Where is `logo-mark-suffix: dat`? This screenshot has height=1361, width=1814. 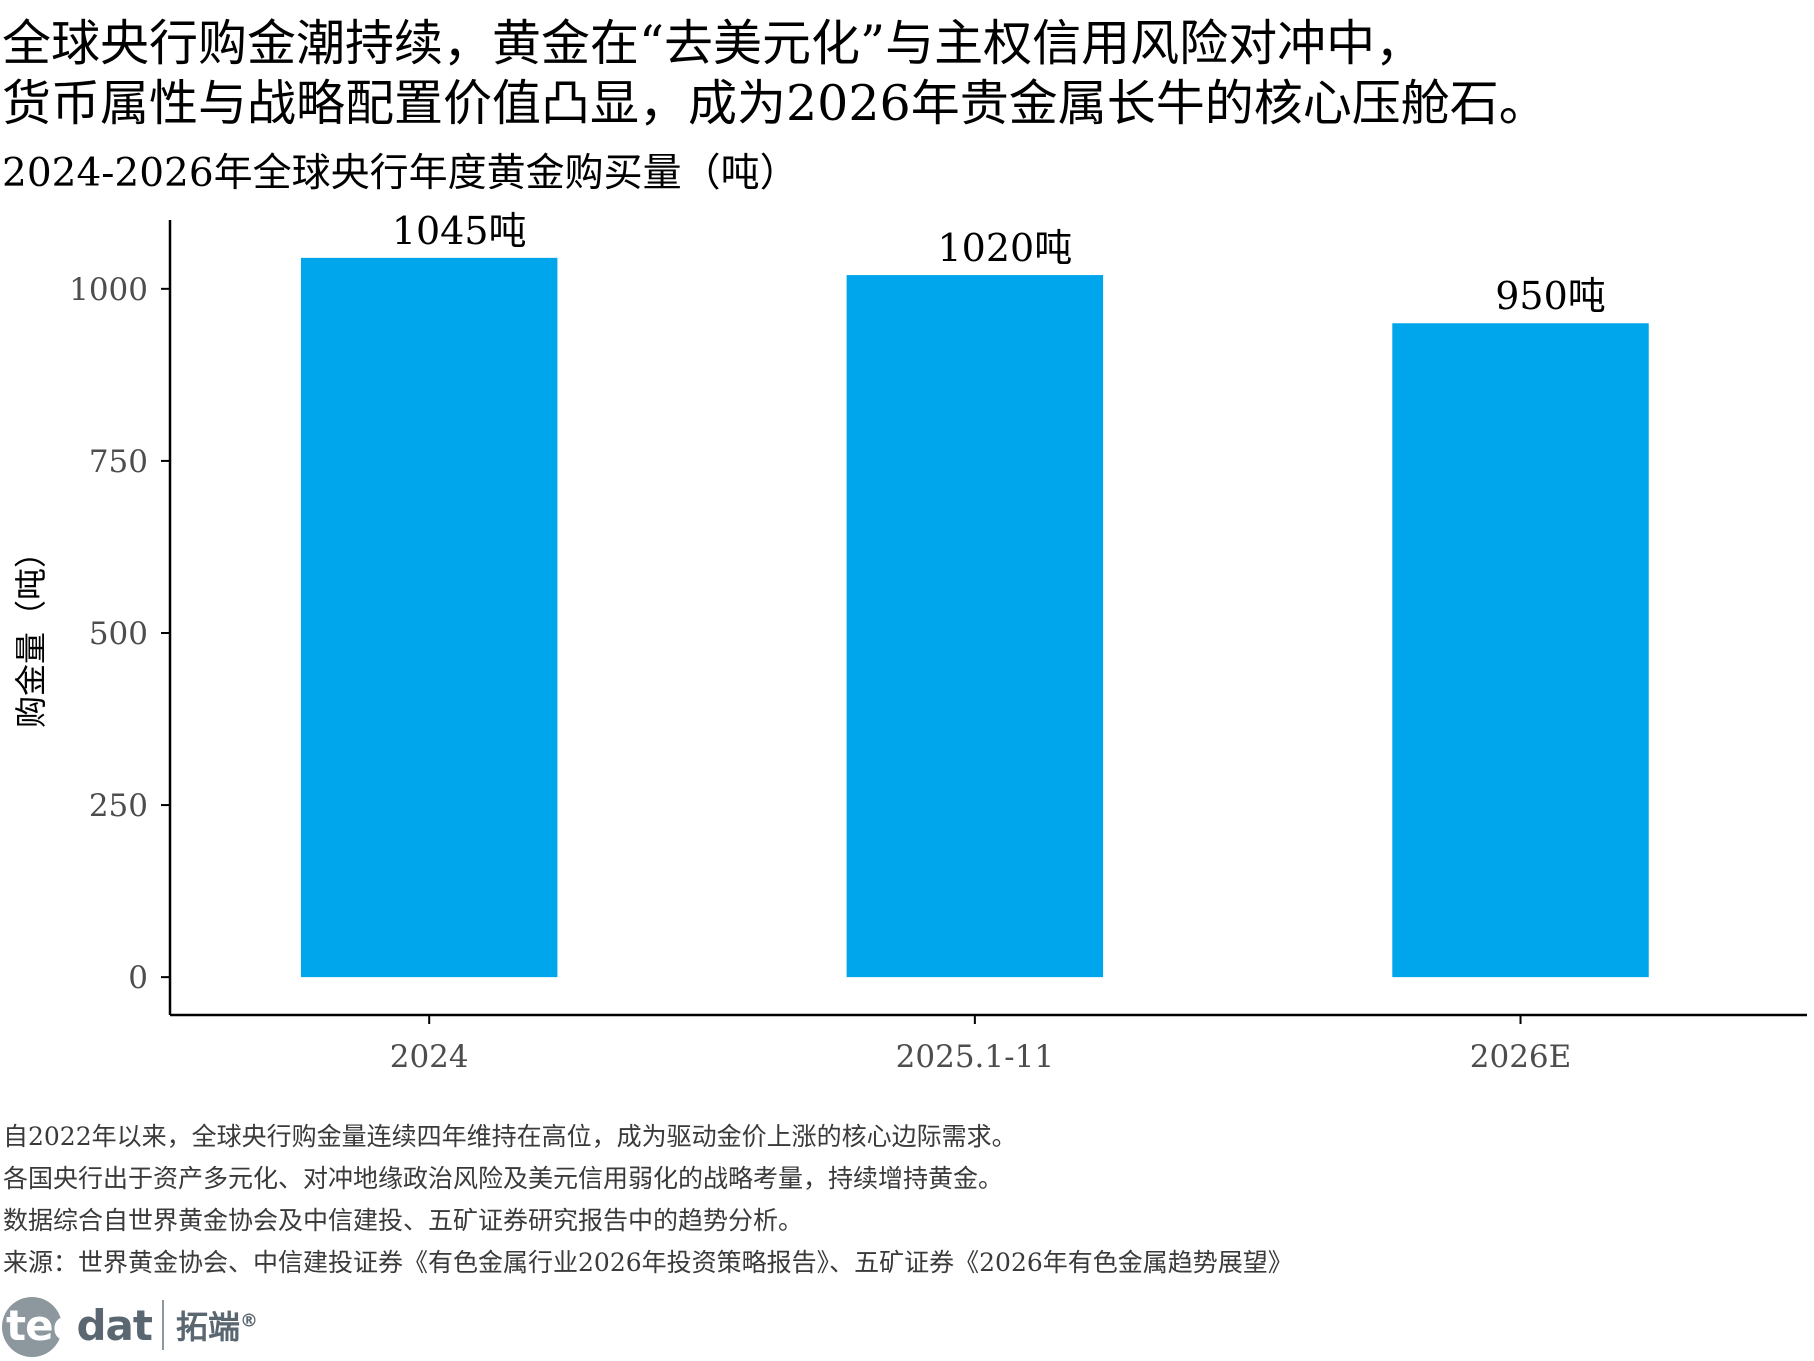
logo-mark-suffix: dat is located at coordinates (114, 1325).